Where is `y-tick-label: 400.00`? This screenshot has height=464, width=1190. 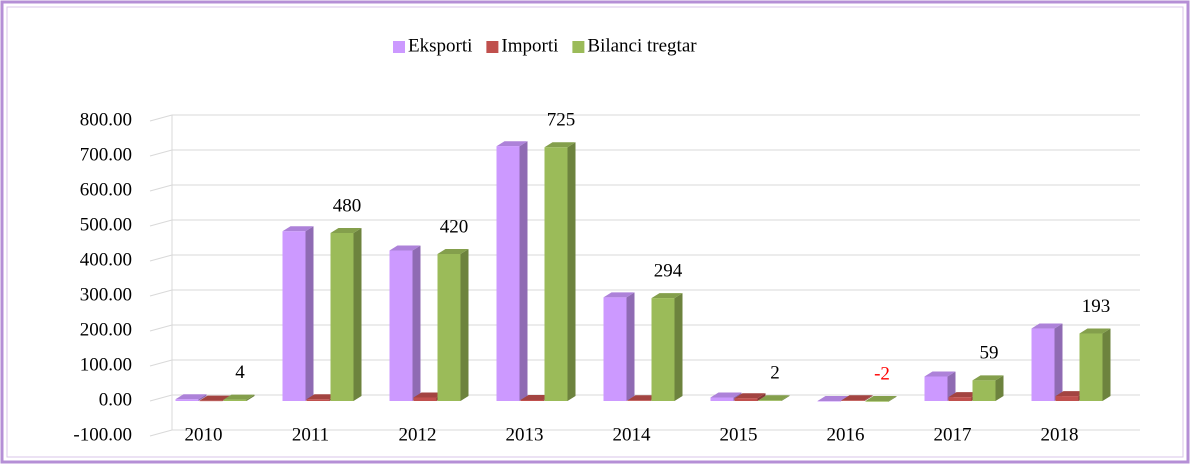 y-tick-label: 400.00 is located at coordinates (106, 259).